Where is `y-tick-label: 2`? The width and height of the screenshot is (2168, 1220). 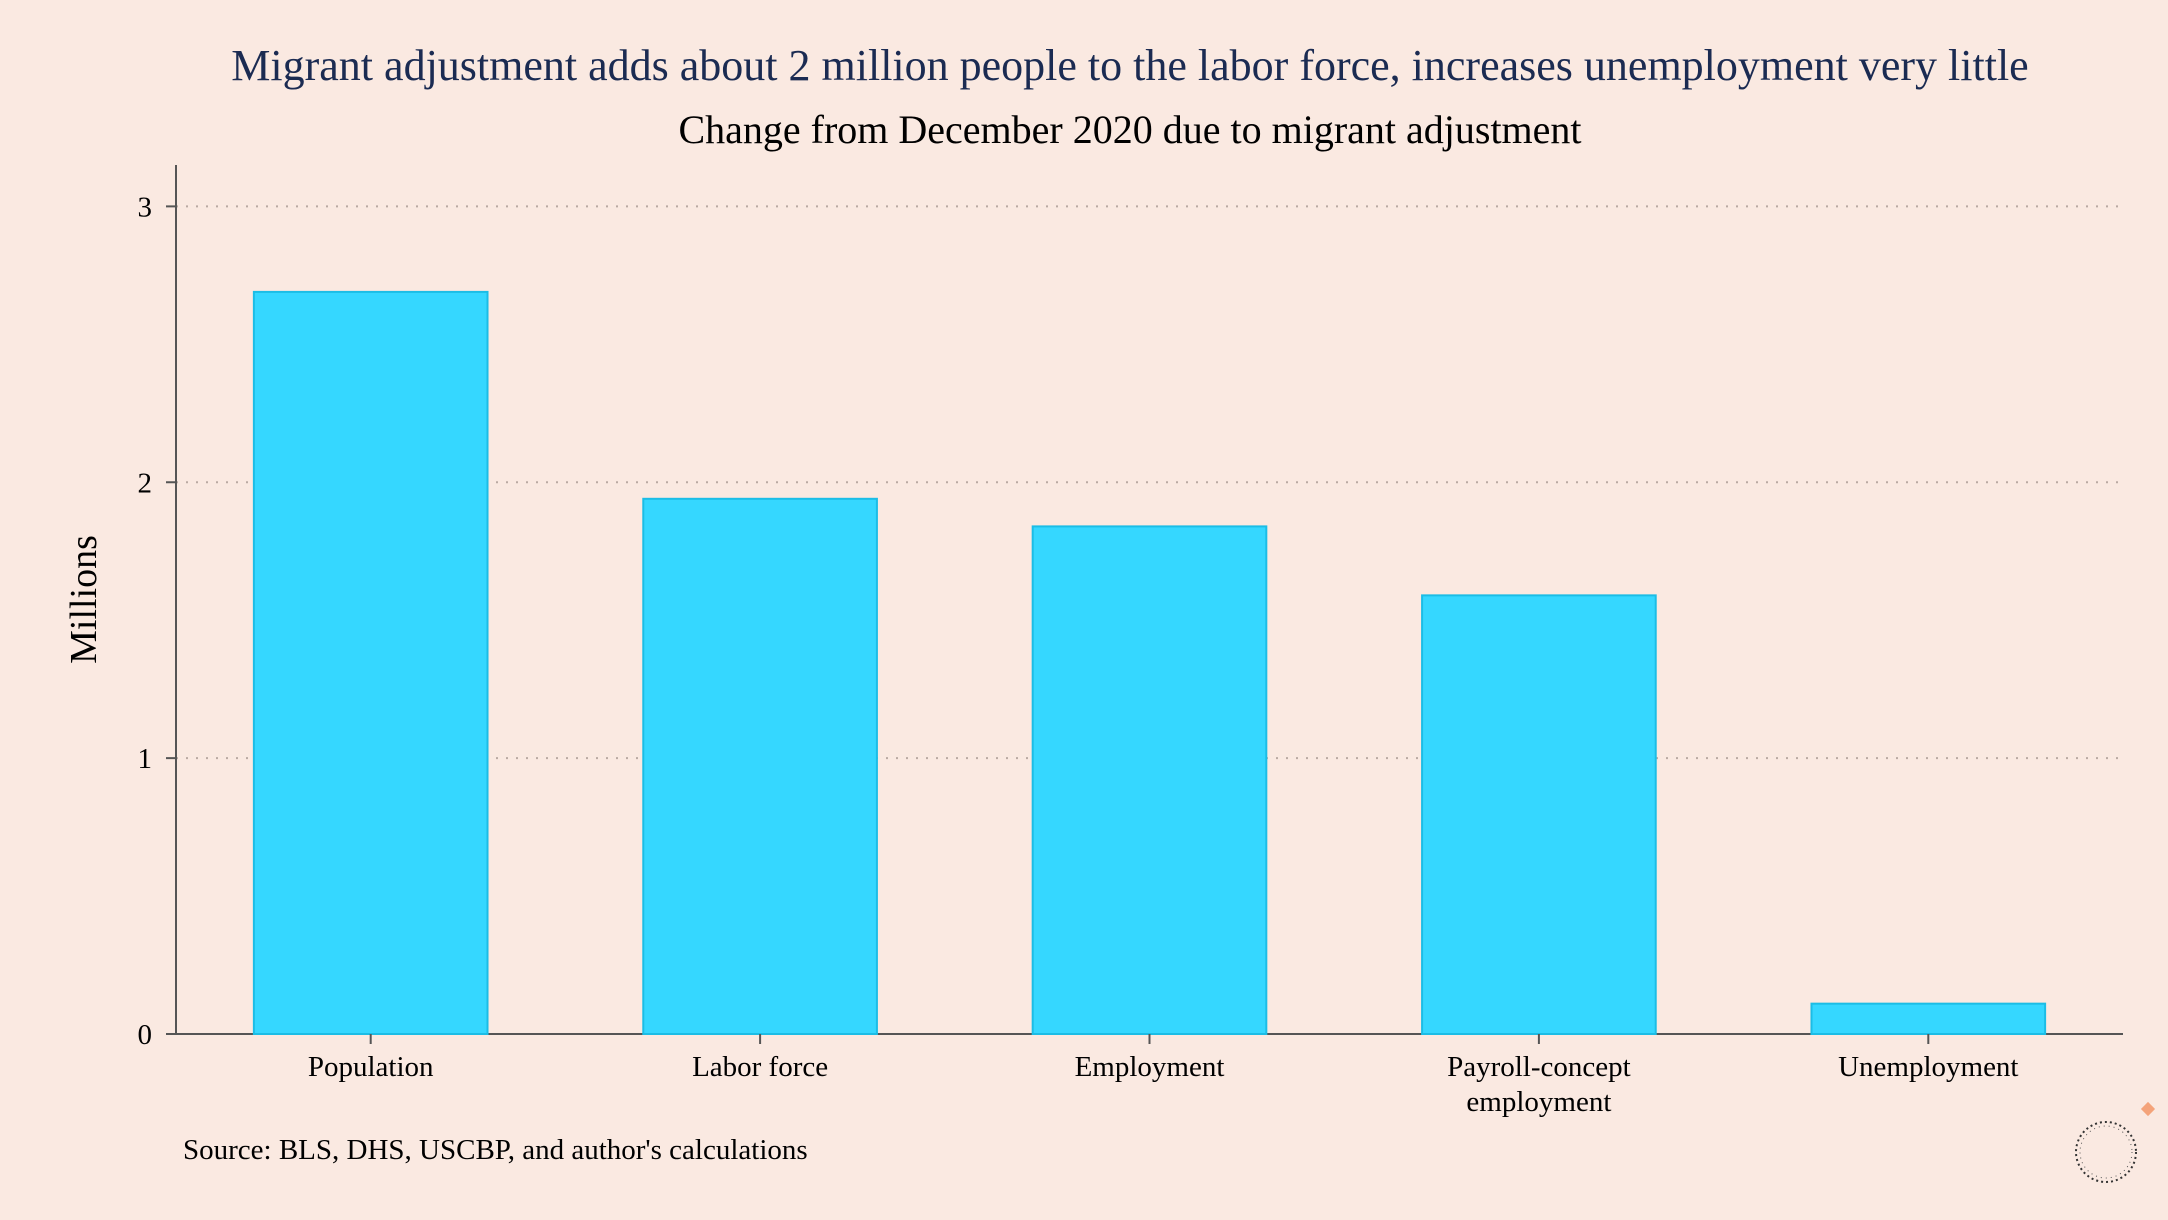
y-tick-label: 2 is located at coordinates (145, 483).